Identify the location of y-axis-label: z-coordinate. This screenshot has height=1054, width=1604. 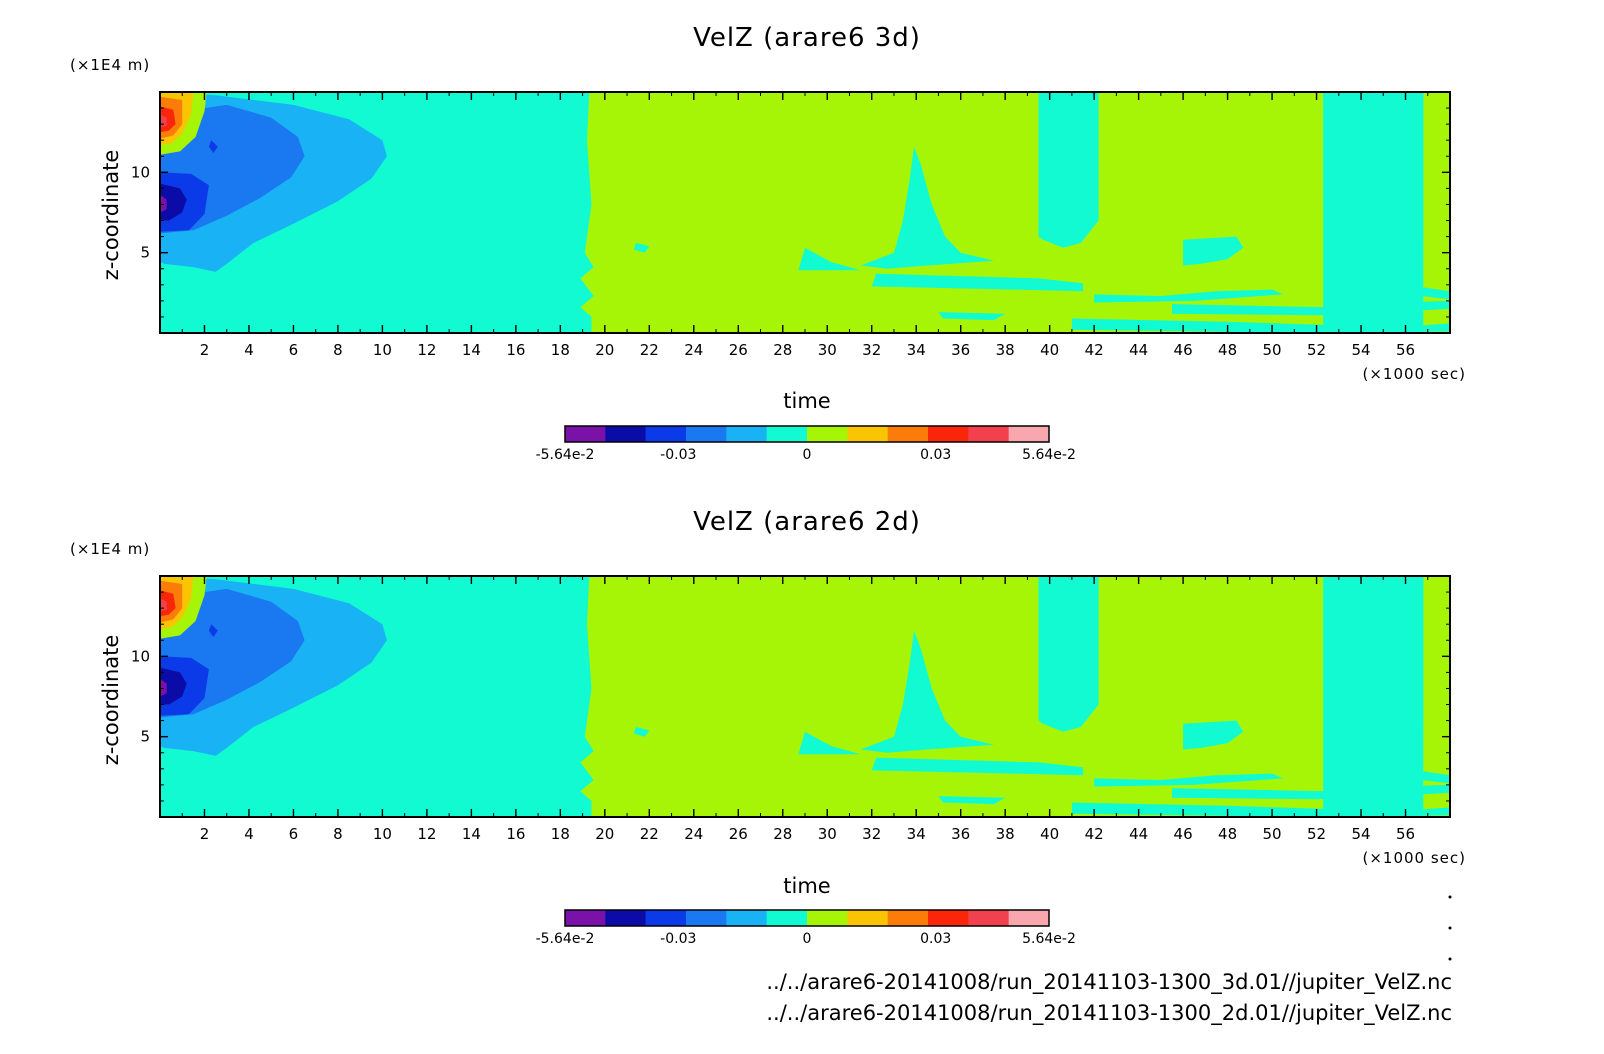
(111, 215).